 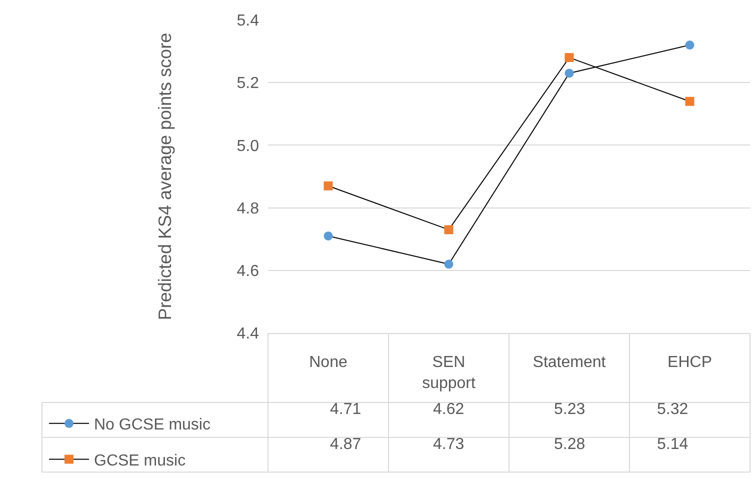 I want to click on x-tick-label: None, so click(x=328, y=363).